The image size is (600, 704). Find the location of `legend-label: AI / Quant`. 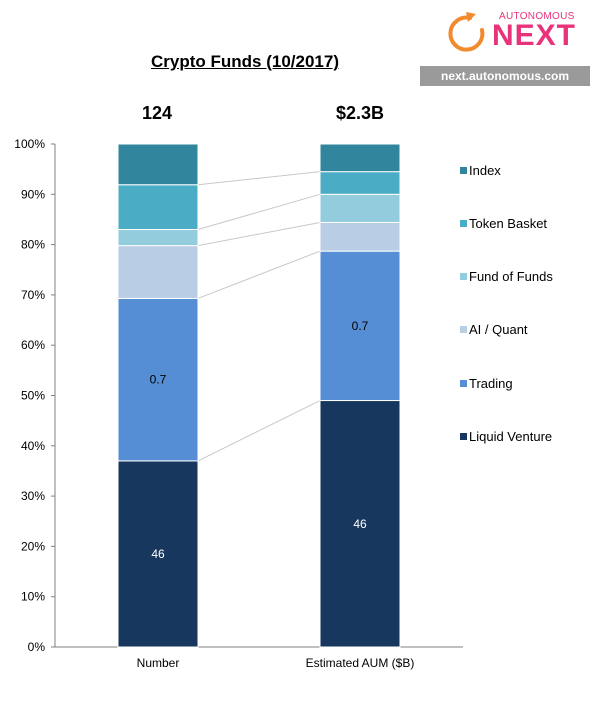

legend-label: AI / Quant is located at coordinates (498, 329).